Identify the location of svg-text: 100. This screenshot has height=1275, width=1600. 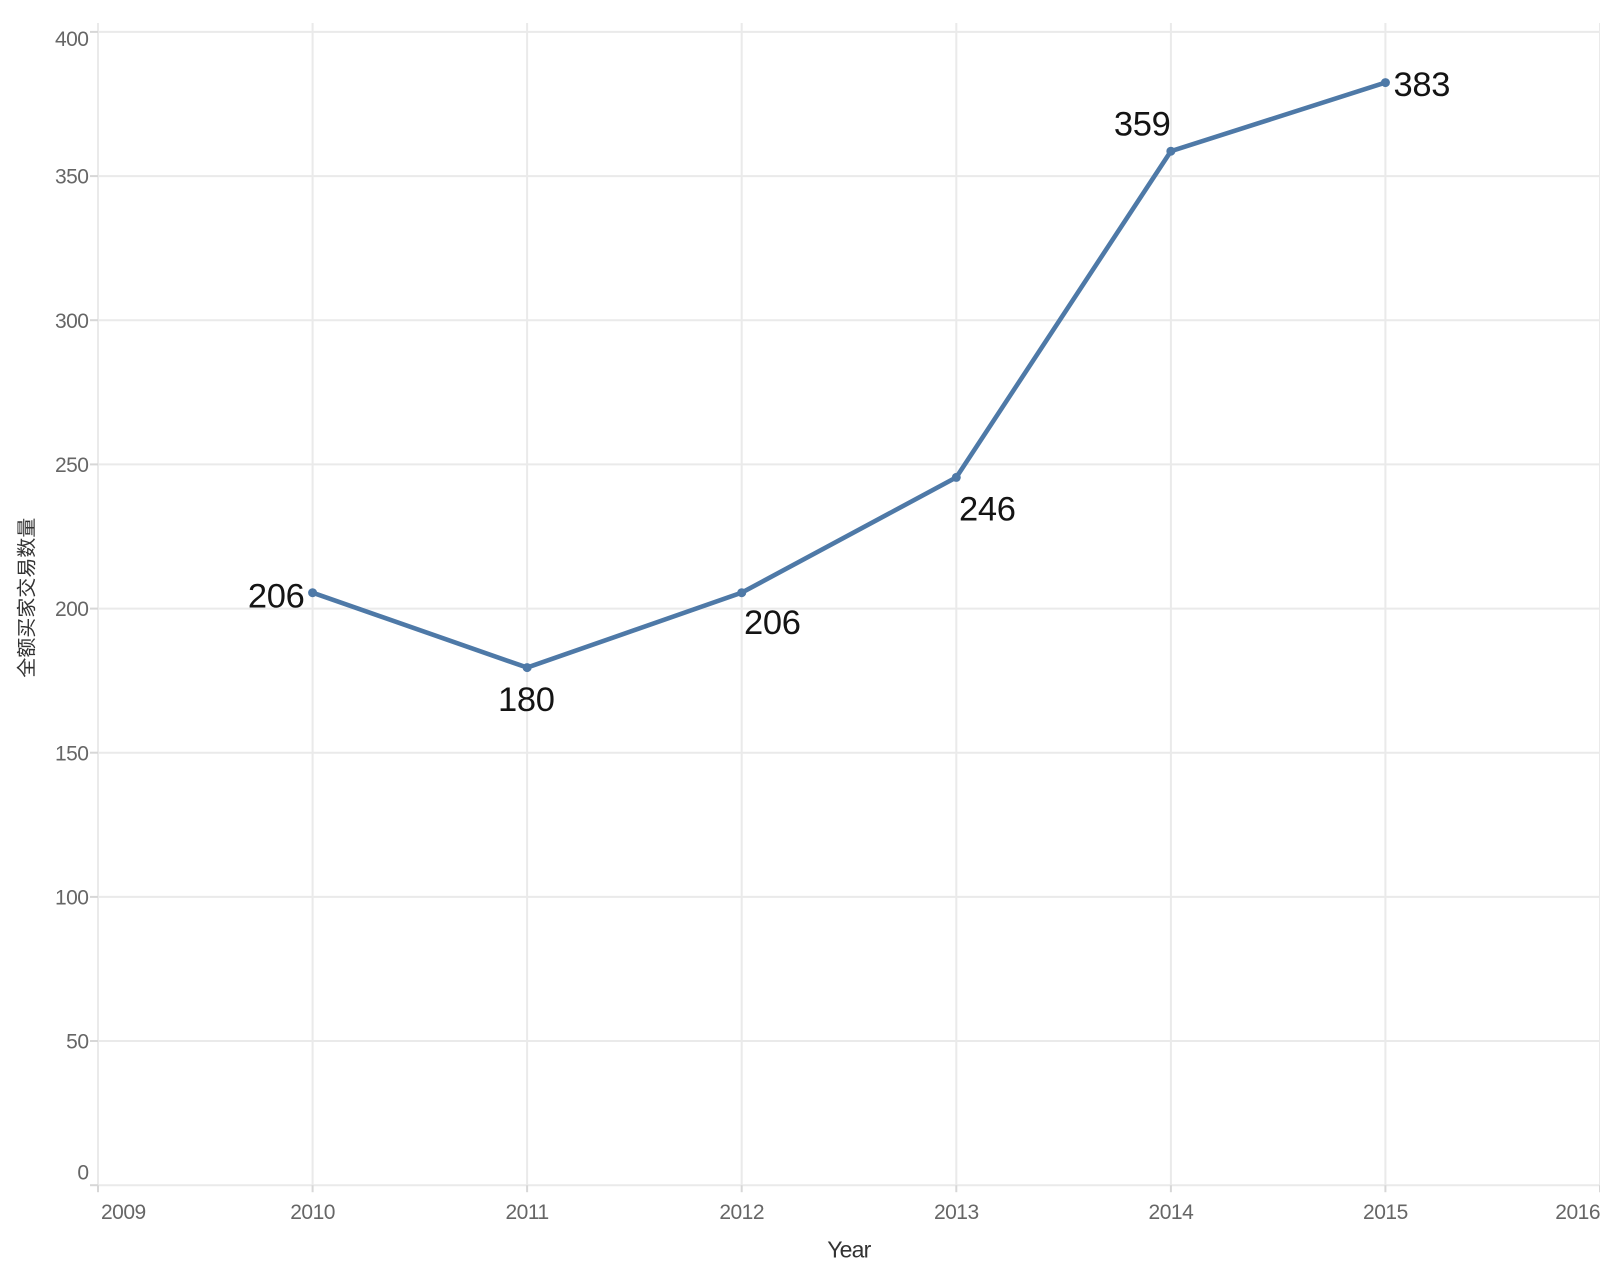
(72, 898).